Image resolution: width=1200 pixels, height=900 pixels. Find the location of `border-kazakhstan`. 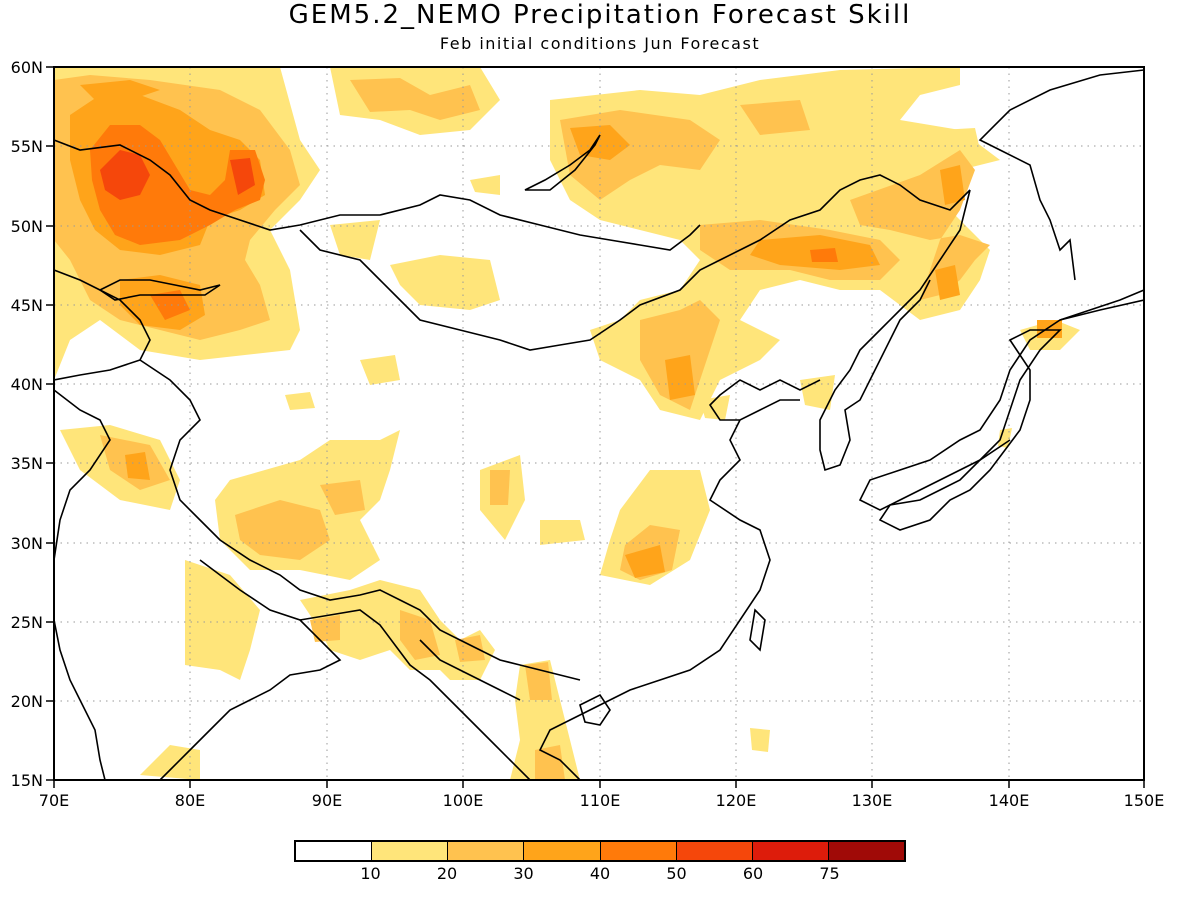

border-kazakhstan is located at coordinates (377, 195).